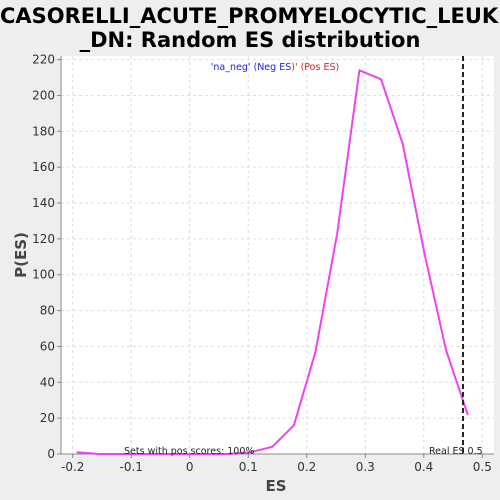 Image resolution: width=500 pixels, height=500 pixels. Describe the element at coordinates (43, 275) in the screenshot. I see `y-tick-label: 100` at that location.